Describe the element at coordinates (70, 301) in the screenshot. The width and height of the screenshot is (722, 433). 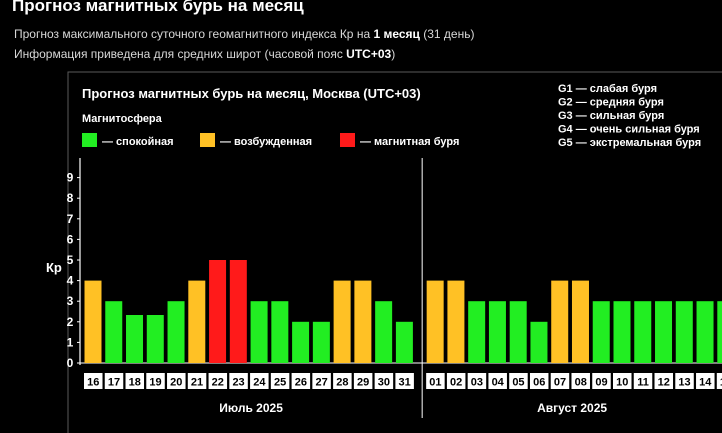
I see `y-tick-label: 3` at that location.